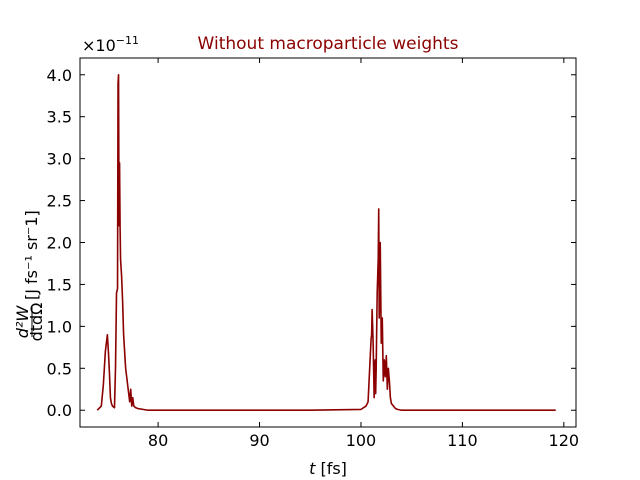 Image resolution: width=640 pixels, height=480 pixels. What do you see at coordinates (59, 410) in the screenshot?
I see `y-tick-label: 0.0` at bounding box center [59, 410].